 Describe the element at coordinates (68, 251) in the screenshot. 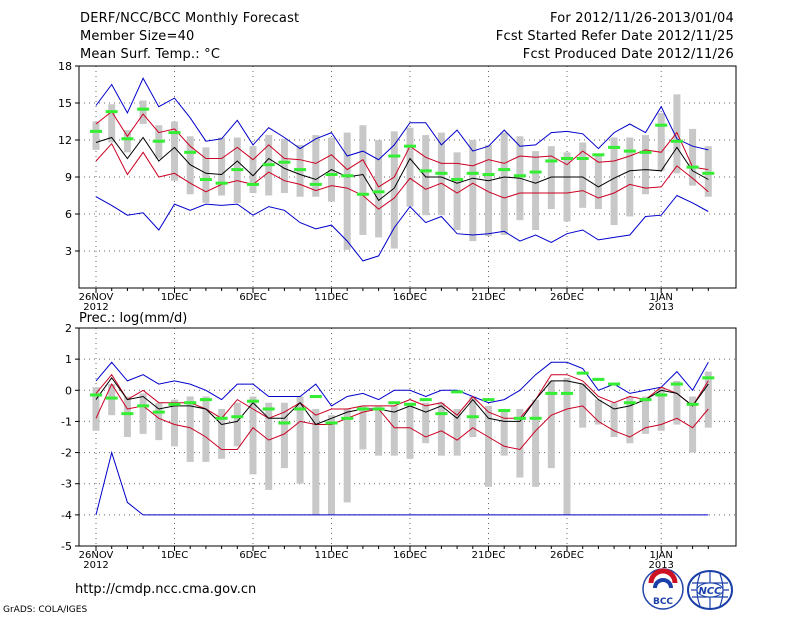

I see `temp-y-tick-label: 3` at that location.